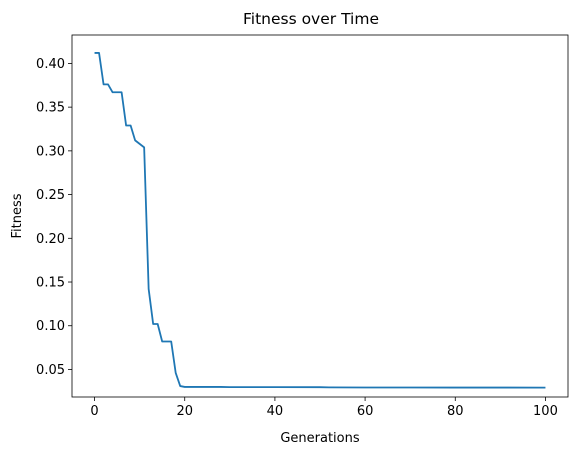 The image size is (576, 455). I want to click on y-tick-label: 0.30, so click(50, 151).